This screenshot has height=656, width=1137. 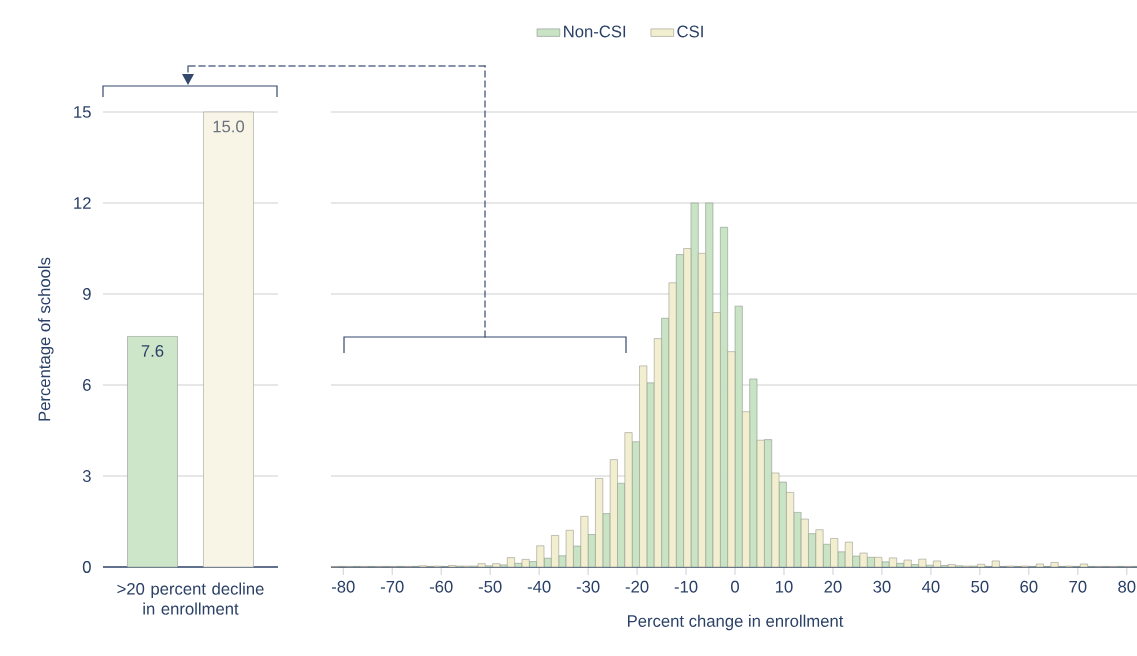 What do you see at coordinates (343, 586) in the screenshot?
I see `x-tick-label: -80` at bounding box center [343, 586].